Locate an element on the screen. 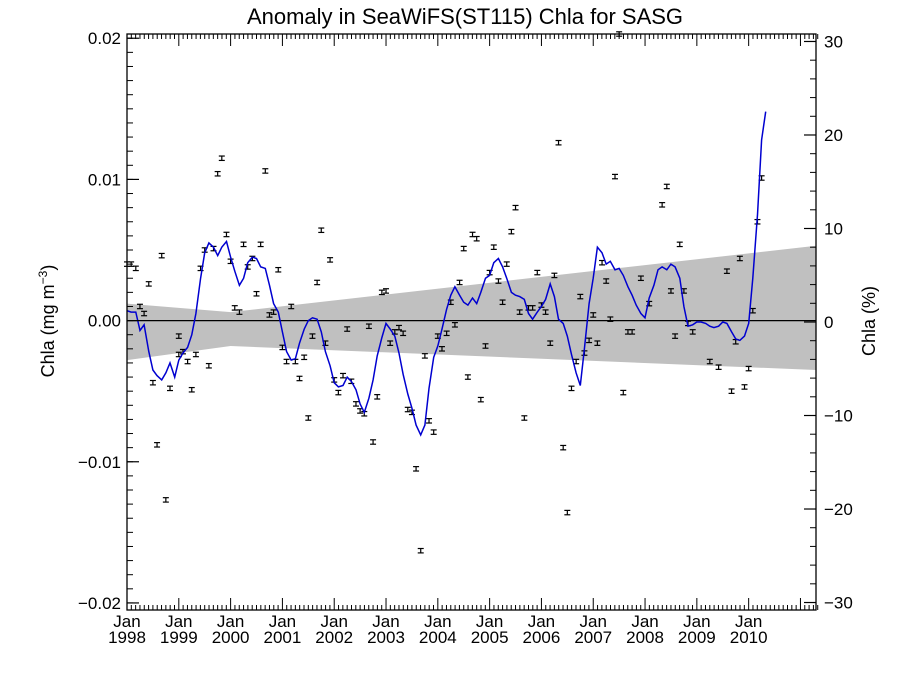 This screenshot has width=900, height=675. x-tick-label-year: 2005 is located at coordinates (490, 637).